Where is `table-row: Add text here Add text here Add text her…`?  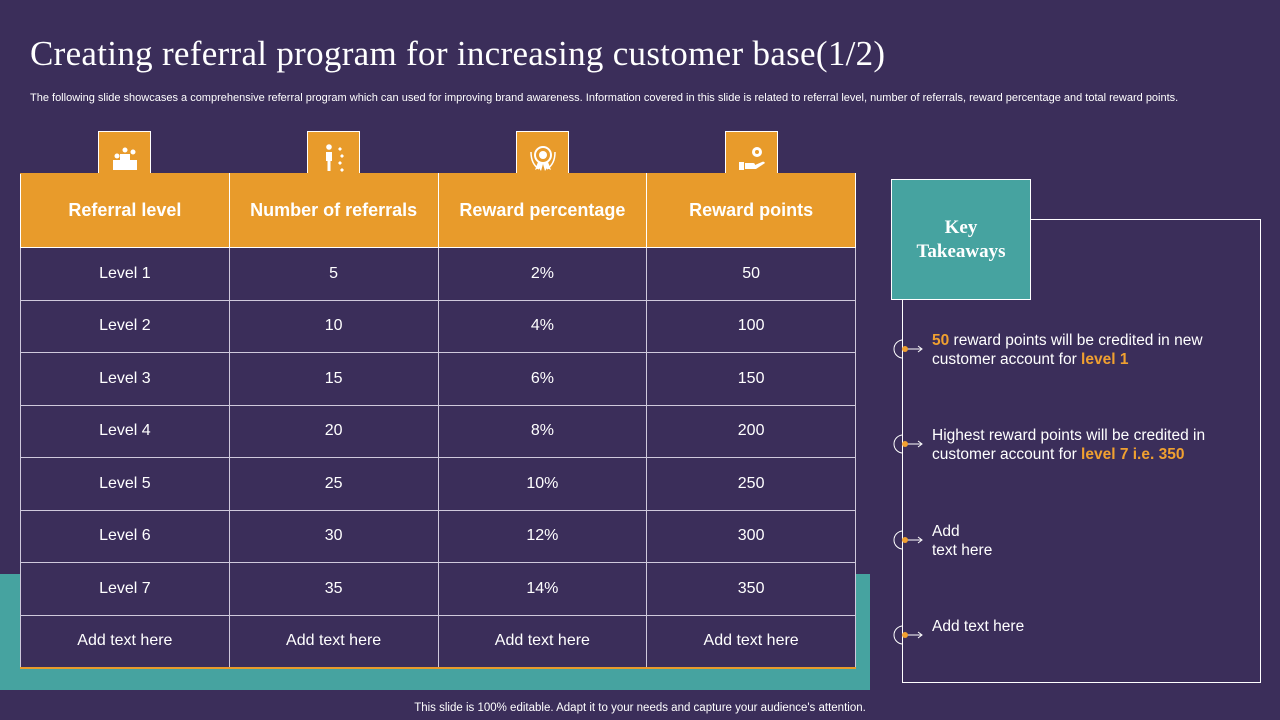 table-row: Add text here Add text here Add text her… is located at coordinates (438, 641).